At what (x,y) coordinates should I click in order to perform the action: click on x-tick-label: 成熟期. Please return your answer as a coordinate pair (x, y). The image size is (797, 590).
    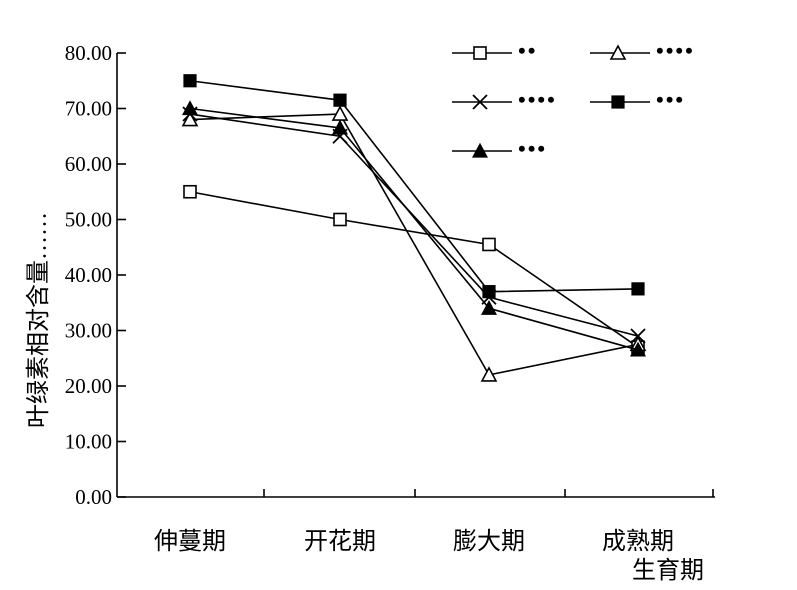
    Looking at the image, I should click on (638, 541).